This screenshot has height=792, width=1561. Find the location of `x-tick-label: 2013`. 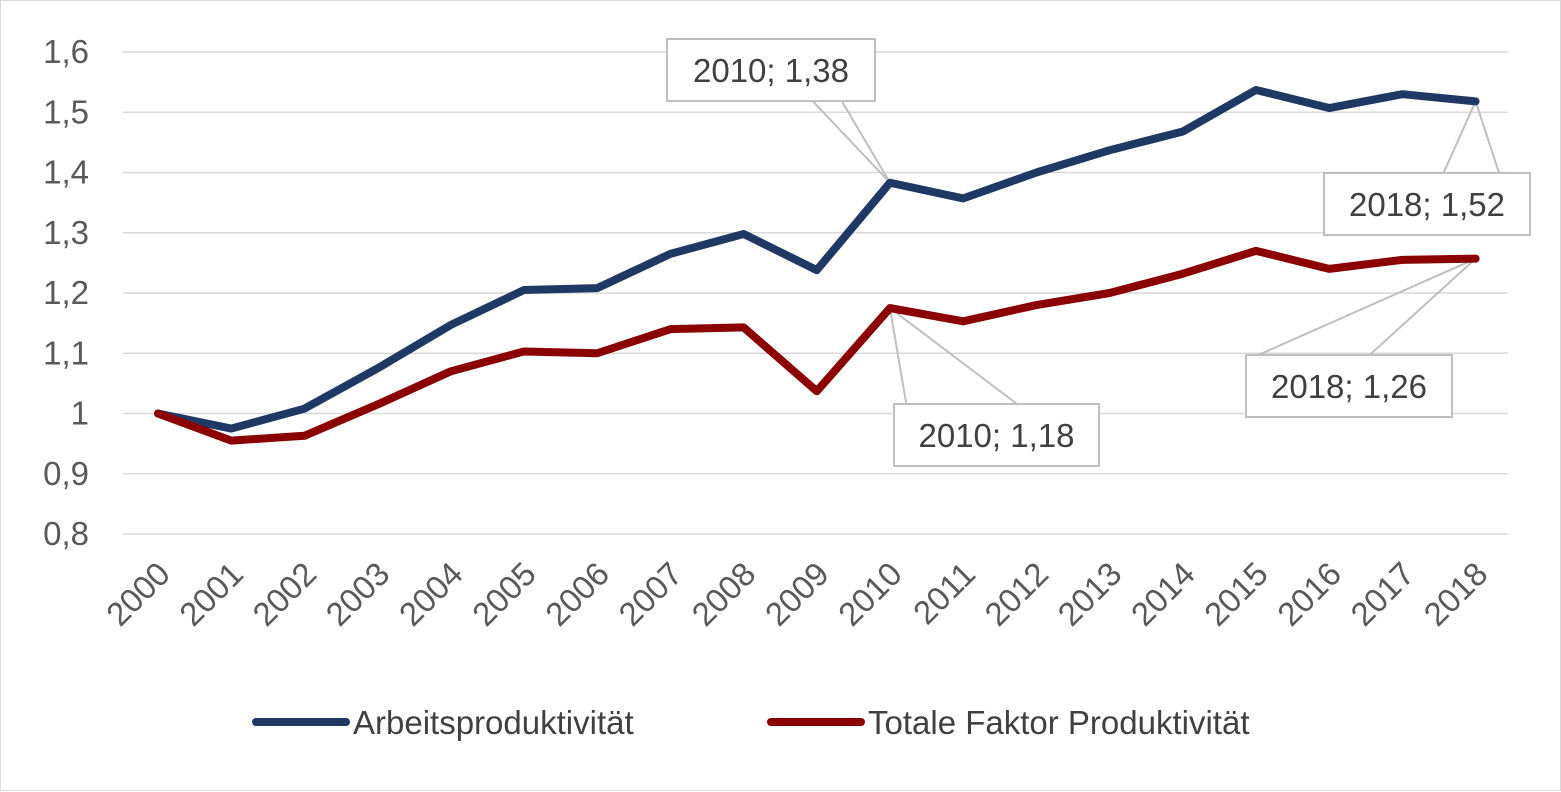

x-tick-label: 2013 is located at coordinates (1089, 594).